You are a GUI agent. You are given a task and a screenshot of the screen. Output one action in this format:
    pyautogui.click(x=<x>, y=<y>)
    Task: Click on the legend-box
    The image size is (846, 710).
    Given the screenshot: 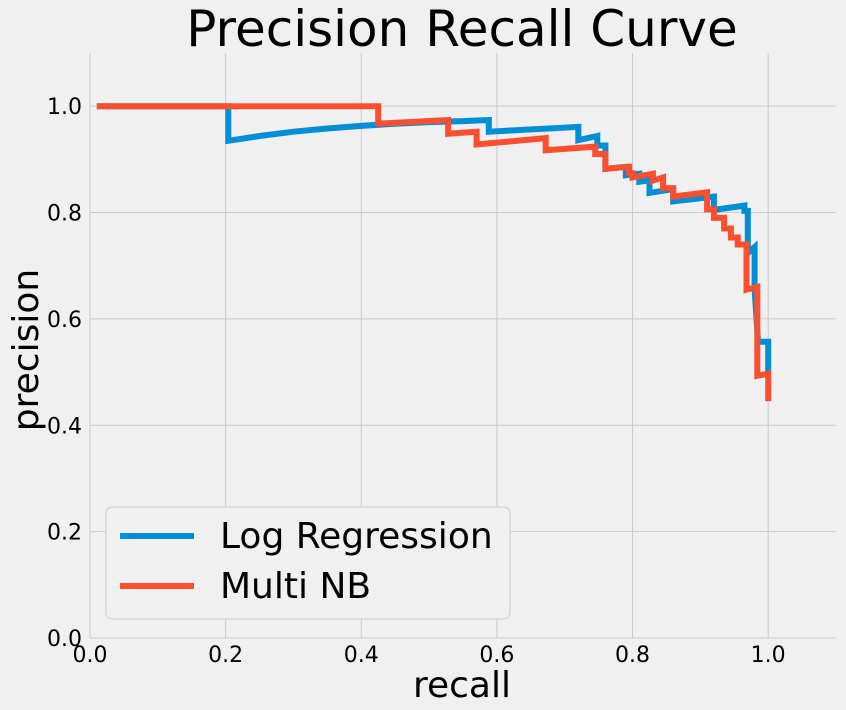 What is the action you would take?
    pyautogui.click(x=308, y=563)
    